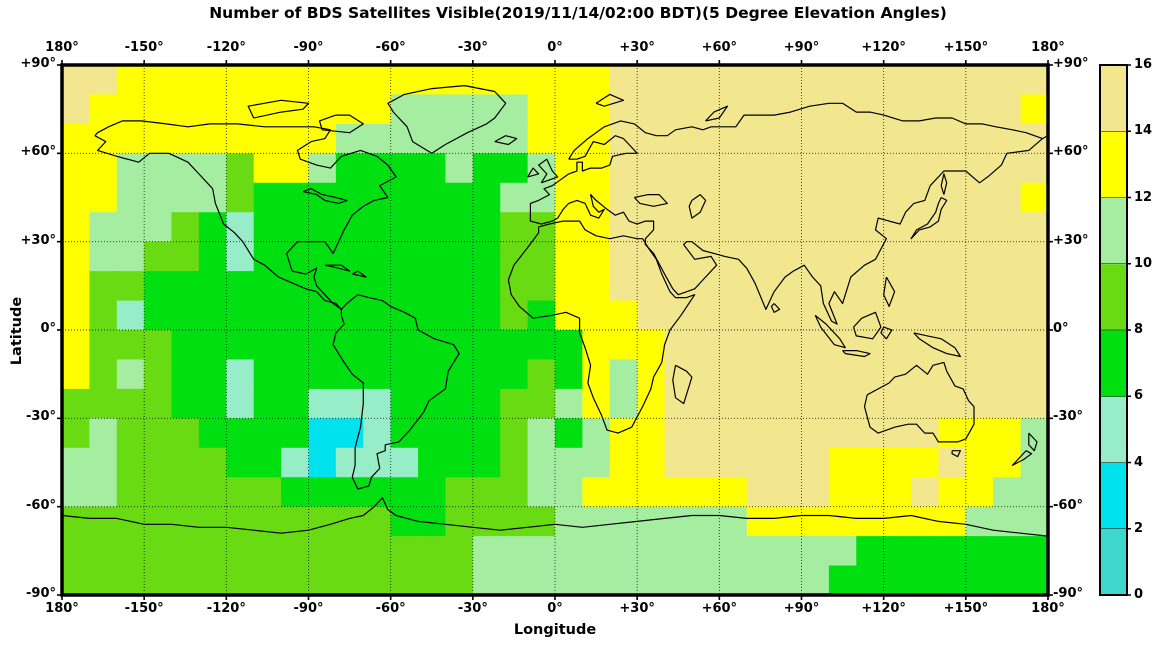 Image resolution: width=1156 pixels, height=650 pixels. Describe the element at coordinates (41, 593) in the screenshot. I see `y-axis-tick-label-left: -90°` at that location.